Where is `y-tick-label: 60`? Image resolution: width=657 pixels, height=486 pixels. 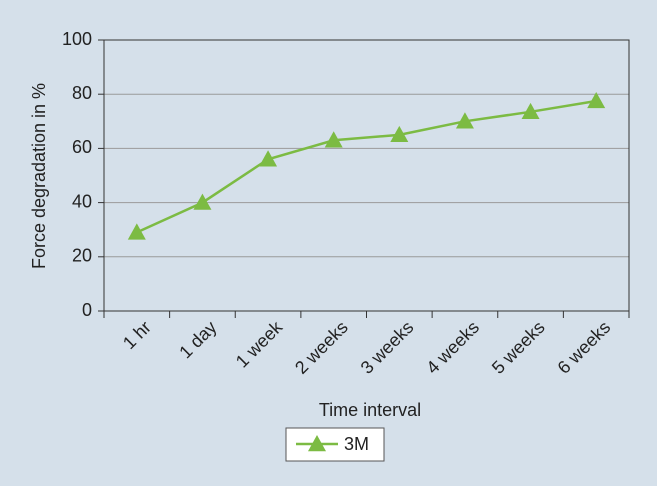 y-tick-label: 60 is located at coordinates (82, 147).